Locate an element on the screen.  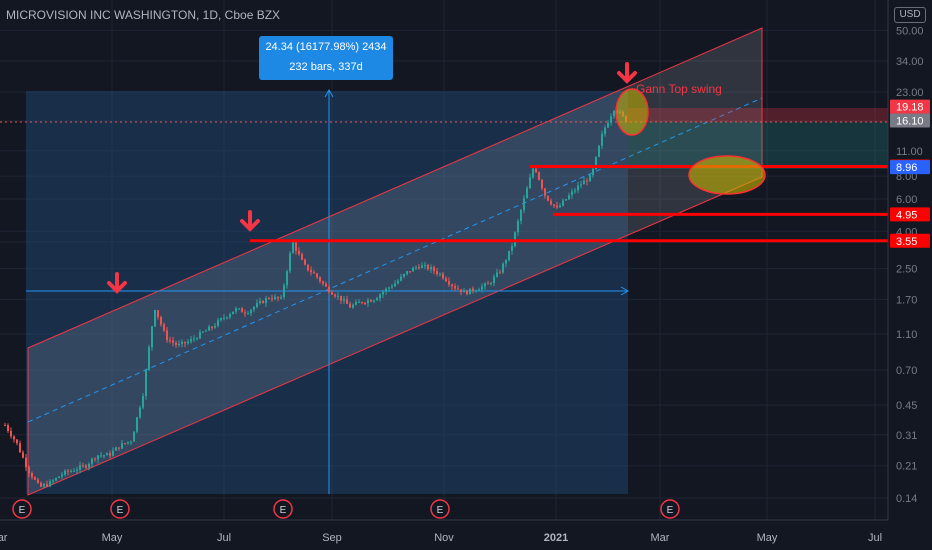
y-tick-label: 11.00 is located at coordinates (909, 152).